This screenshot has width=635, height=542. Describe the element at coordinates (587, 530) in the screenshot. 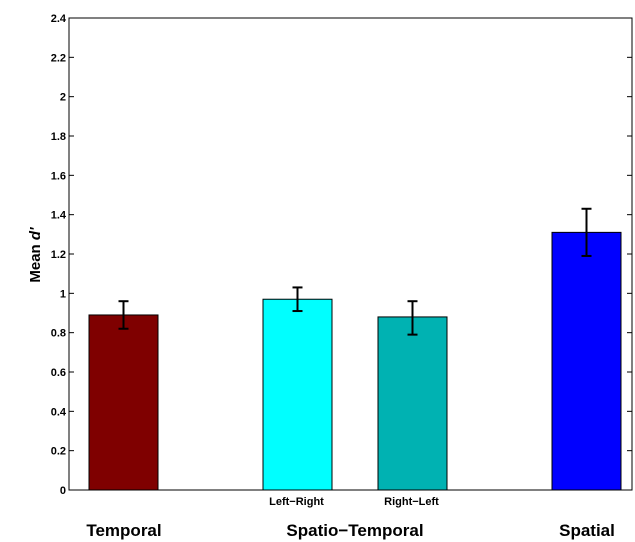

I see `group-label: Spatial` at that location.